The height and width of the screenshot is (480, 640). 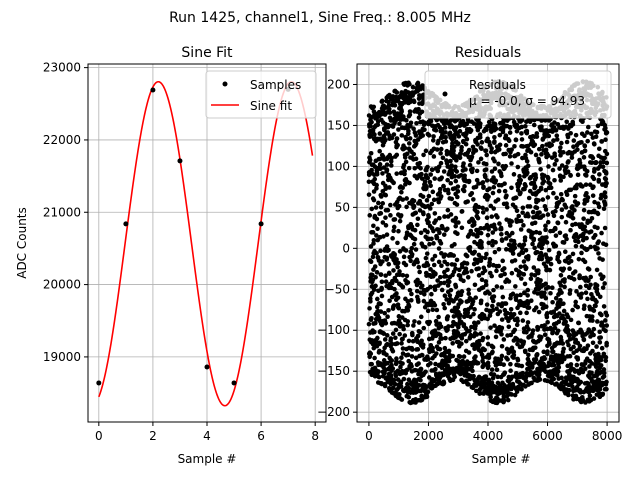 What do you see at coordinates (342, 207) in the screenshot?
I see `residuals-ytick-label: 50` at bounding box center [342, 207].